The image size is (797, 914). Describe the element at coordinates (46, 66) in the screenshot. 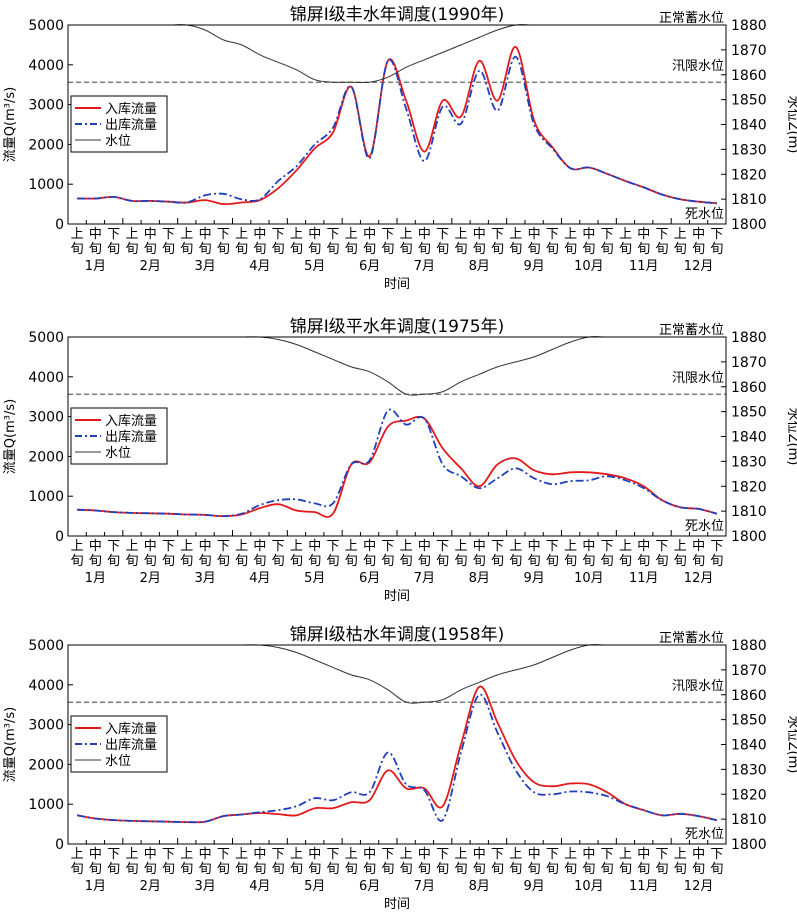

I see `y-left-tick-label: 4000` at that location.